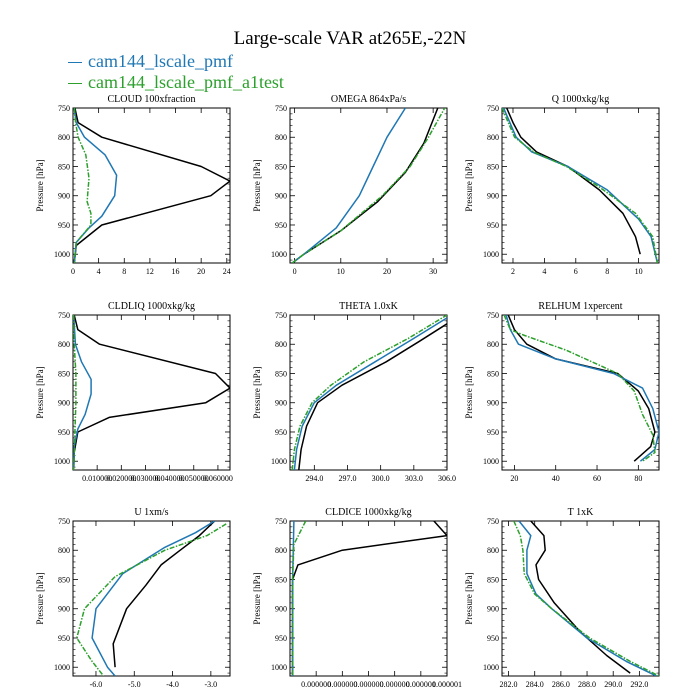  I want to click on panel-4-ytick-label-4: 950, so click(64, 432).